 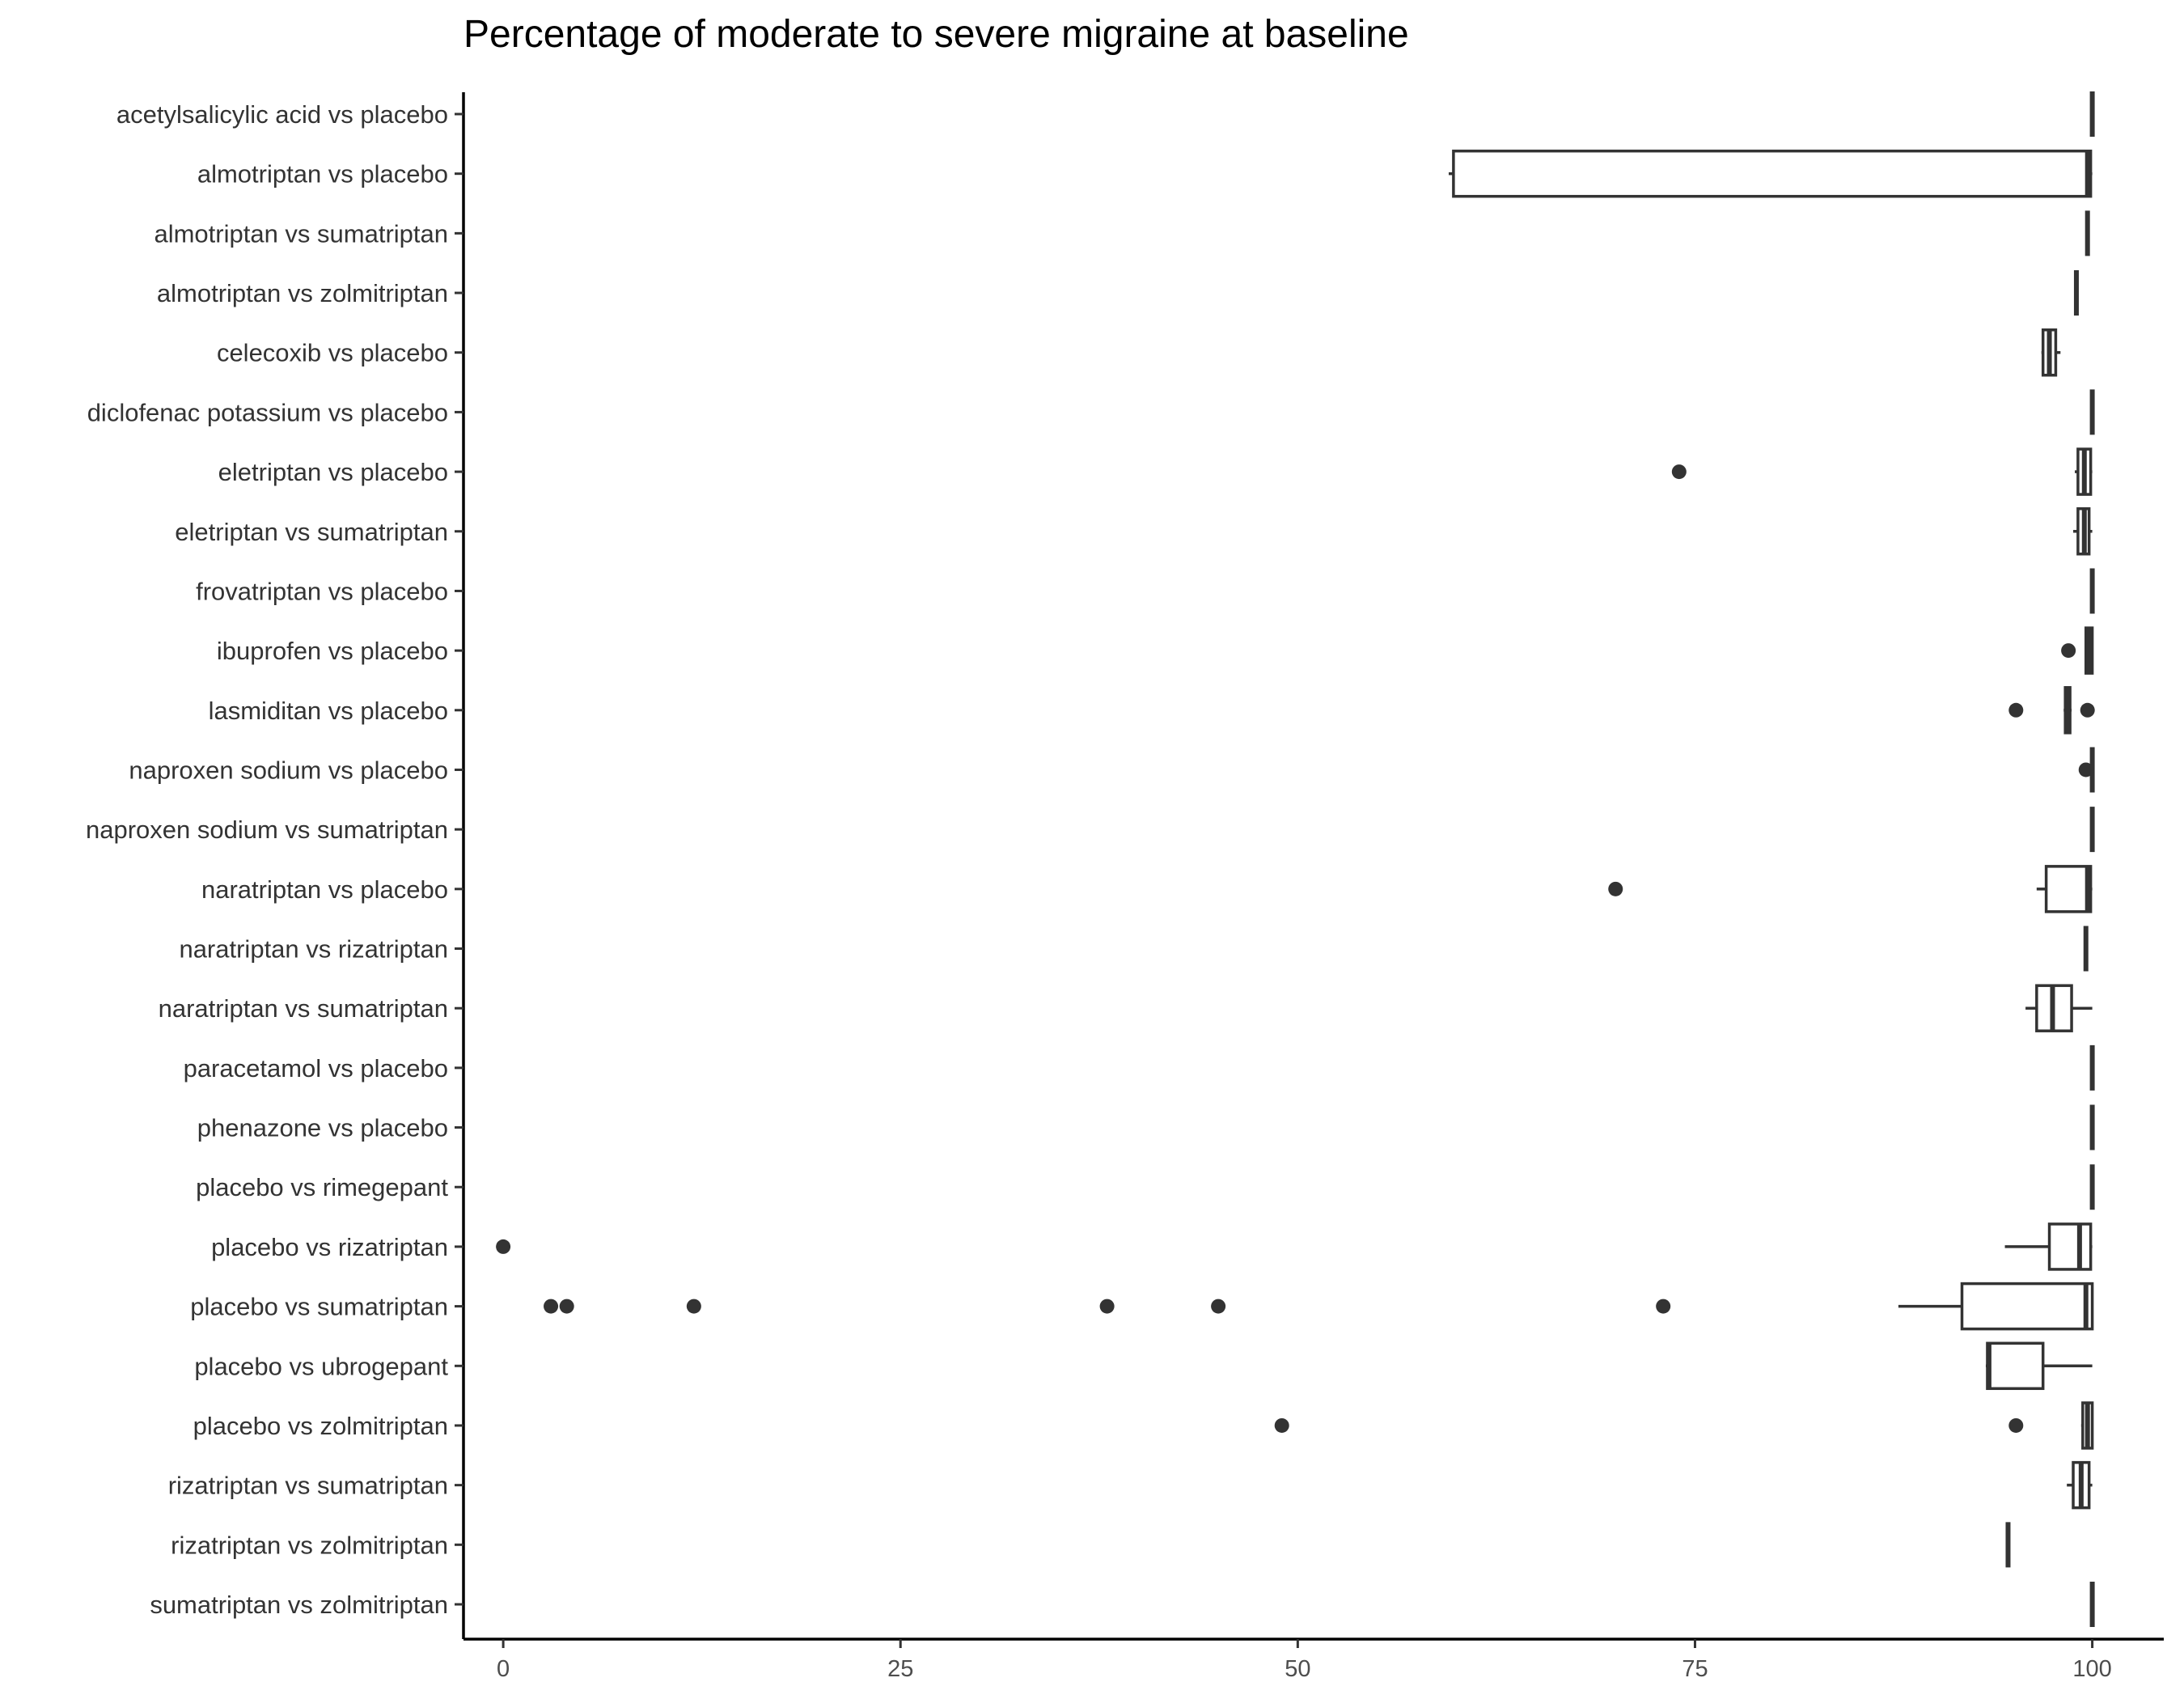 I want to click on x-tick-label: 0, so click(x=503, y=1669).